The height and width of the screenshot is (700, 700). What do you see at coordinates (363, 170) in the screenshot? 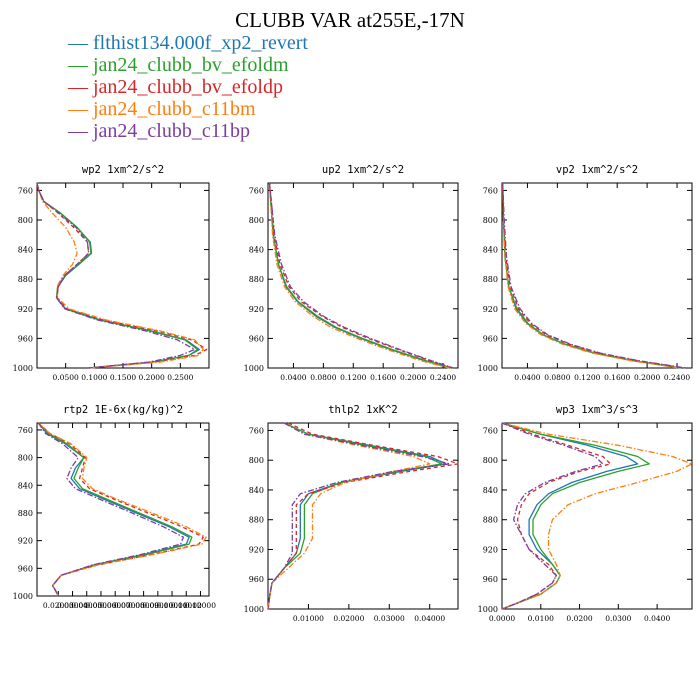
I see `panel-title: up2 1xm^2/s^2` at bounding box center [363, 170].